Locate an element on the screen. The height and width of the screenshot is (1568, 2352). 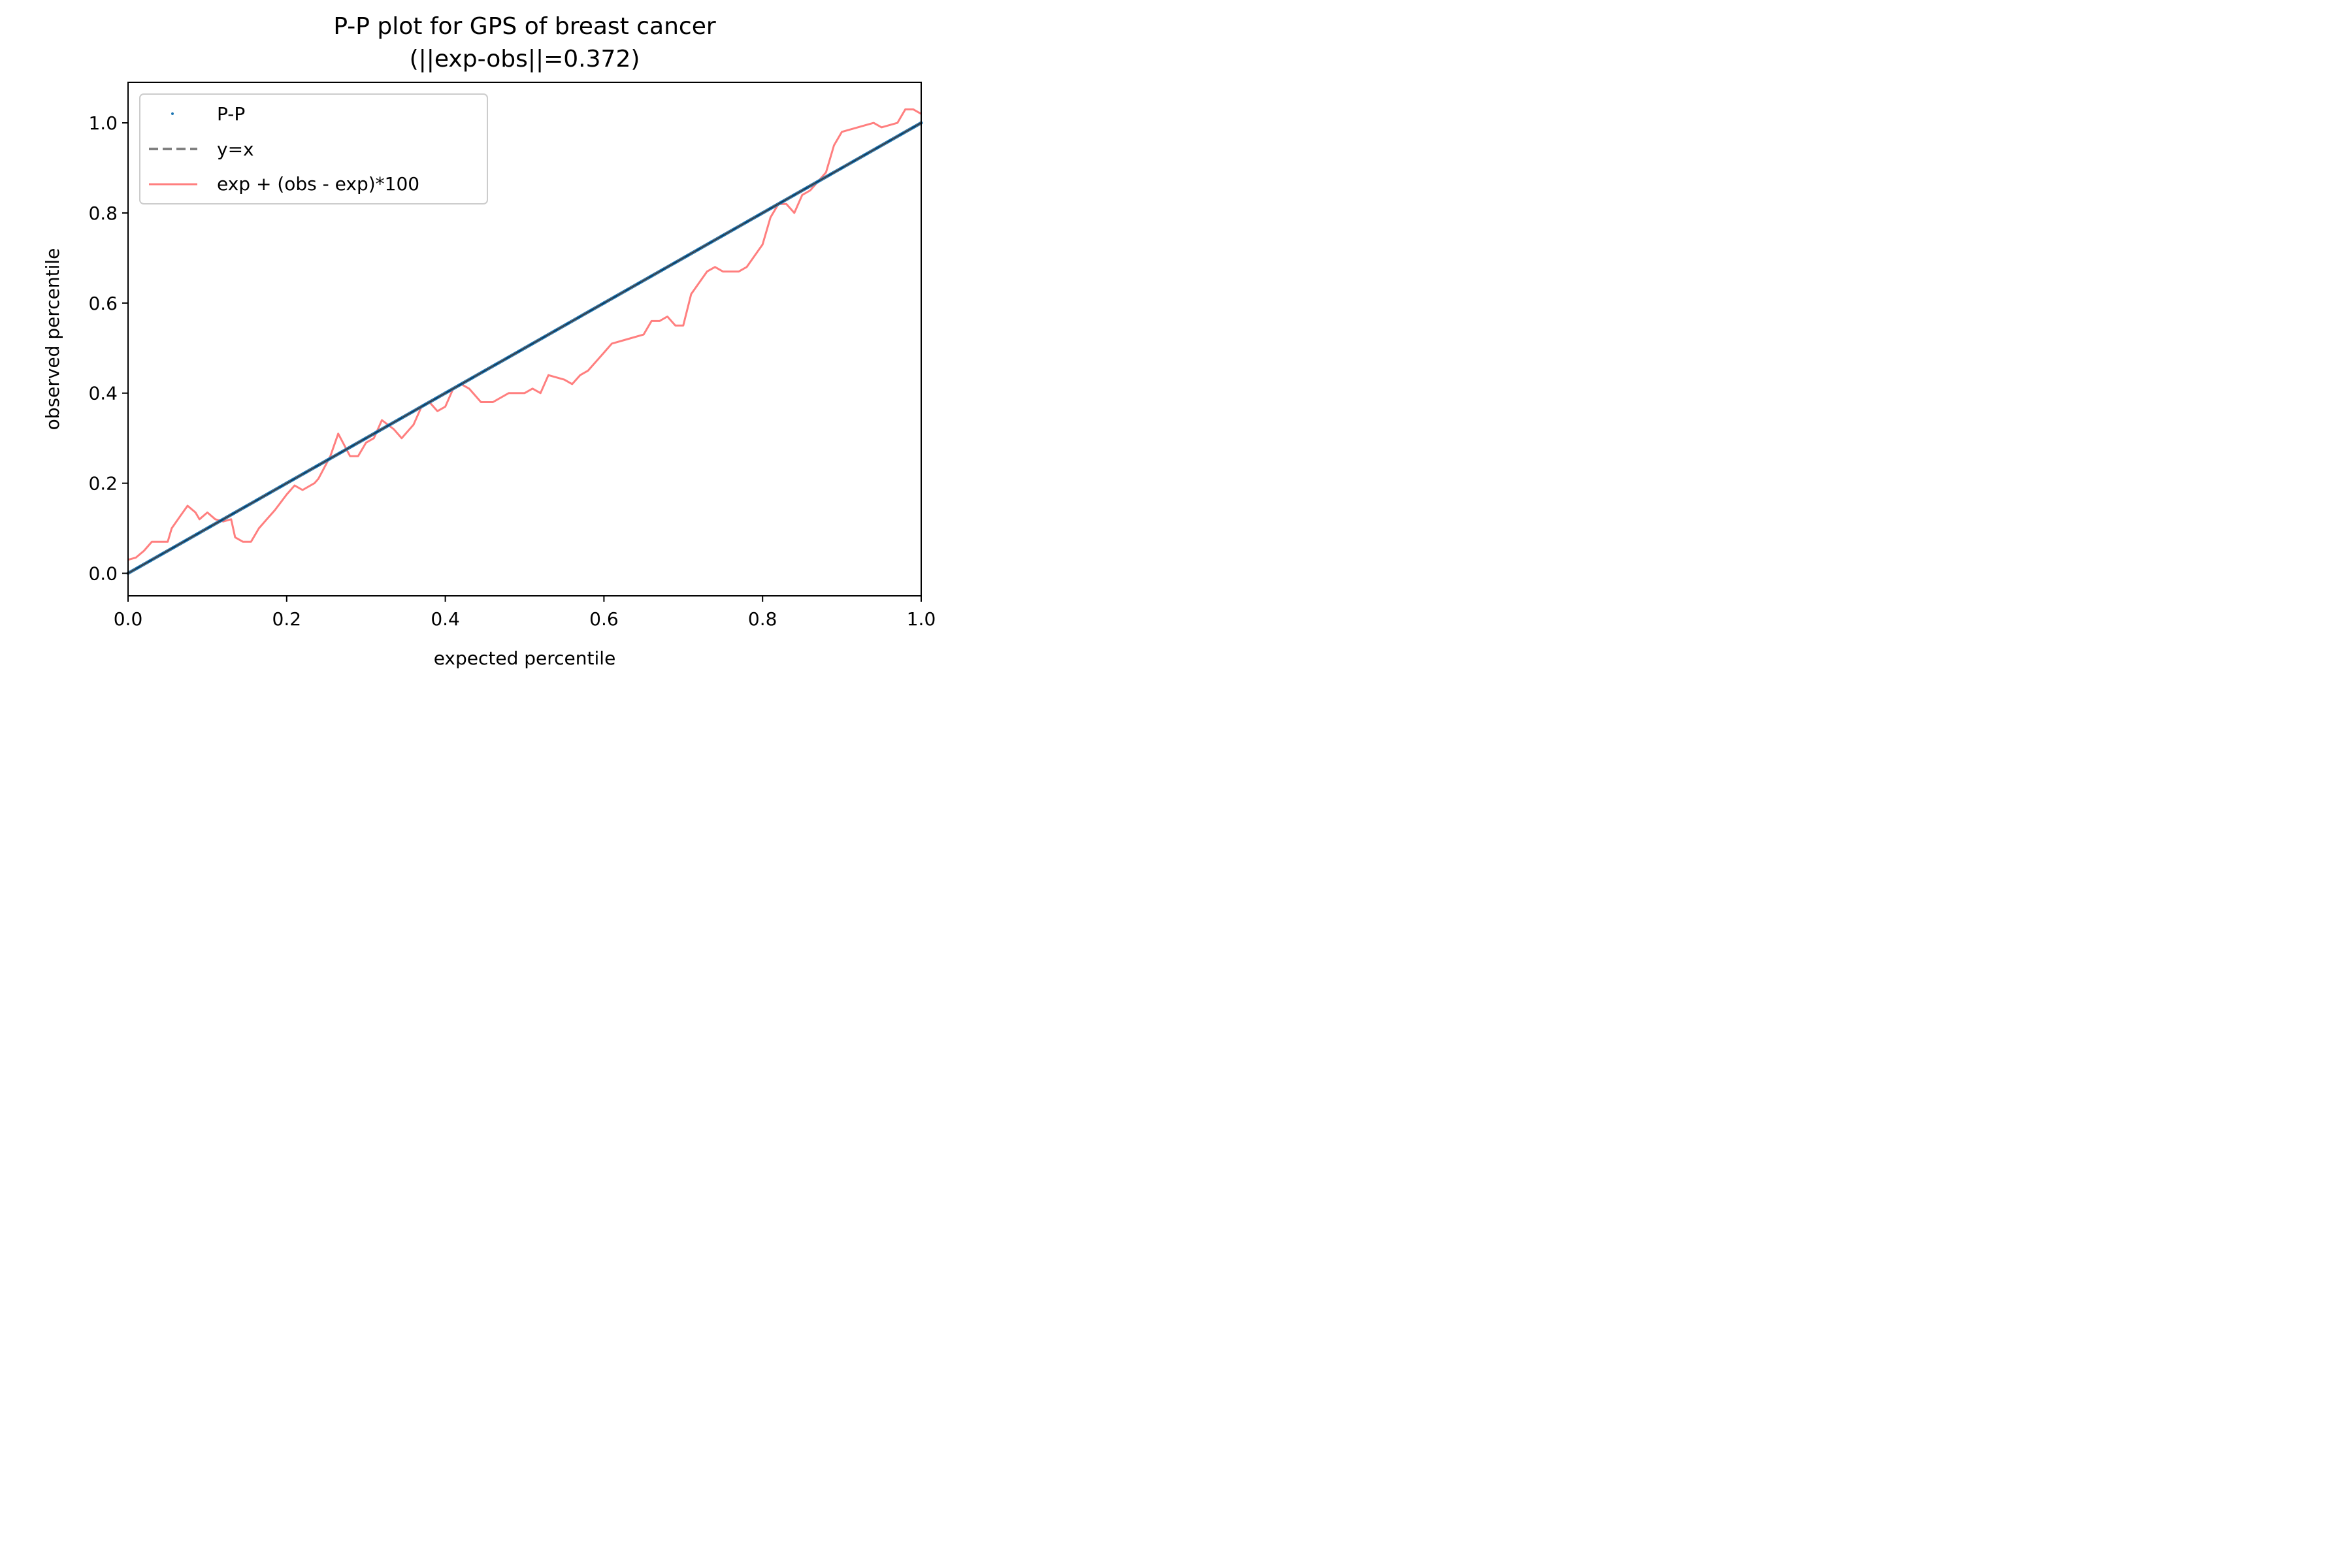
legend-frame is located at coordinates (313, 148).